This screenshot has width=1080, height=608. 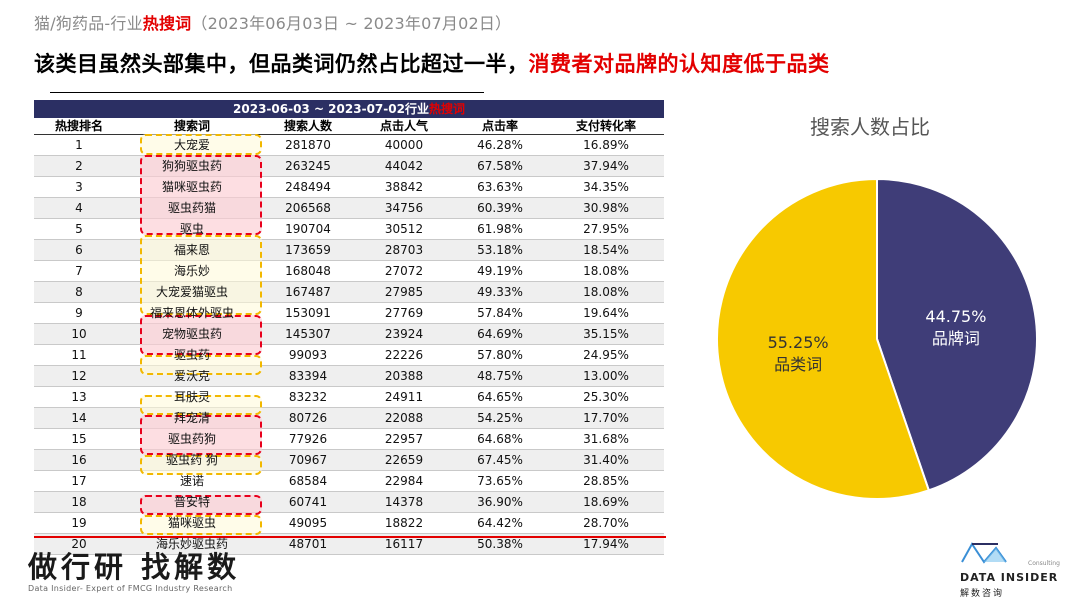 I want to click on searchers-cell: 206568, so click(x=308, y=208).